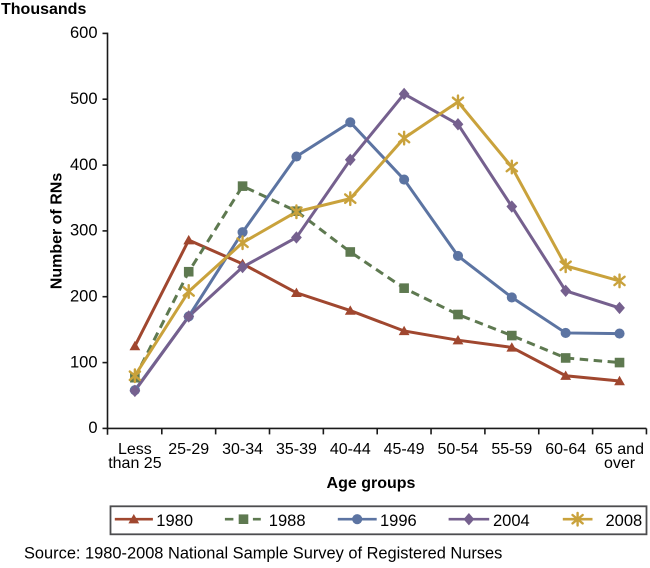 This screenshot has width=650, height=568. What do you see at coordinates (619, 449) in the screenshot?
I see `svg-text: 65 and` at bounding box center [619, 449].